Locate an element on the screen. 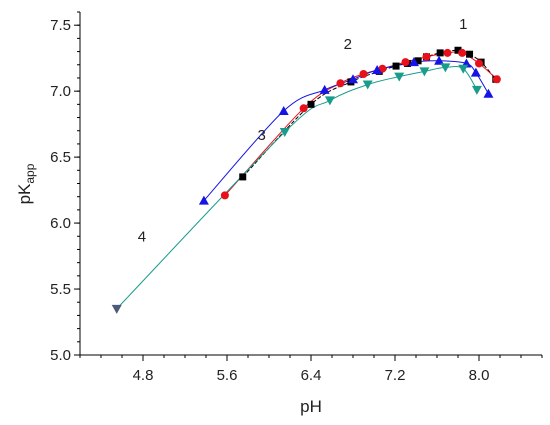 This screenshot has width=550, height=425. y-axis-title-sub: app is located at coordinates (30, 173).